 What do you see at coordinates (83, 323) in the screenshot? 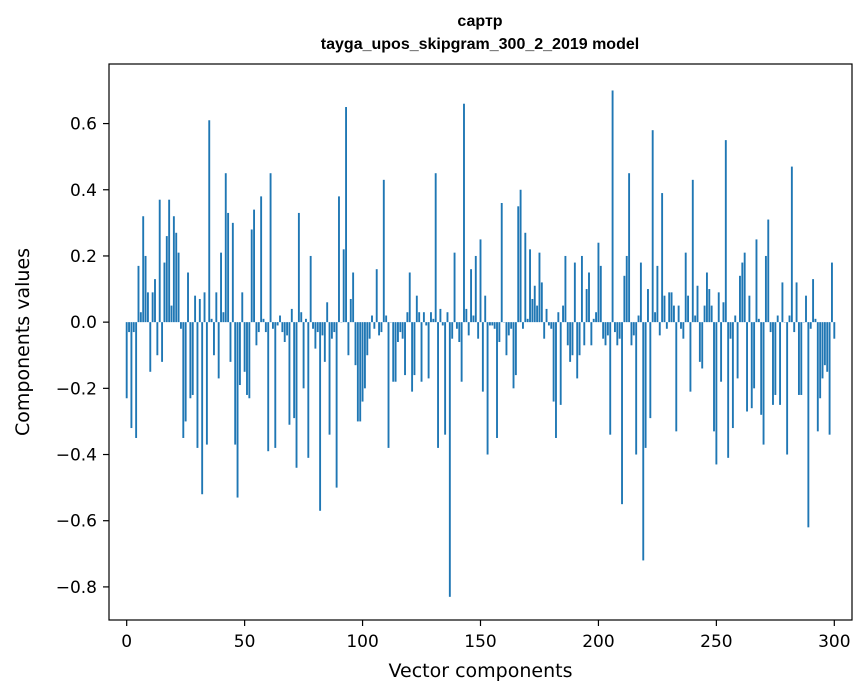
I see `y-tick-label: 0.0` at bounding box center [83, 323].